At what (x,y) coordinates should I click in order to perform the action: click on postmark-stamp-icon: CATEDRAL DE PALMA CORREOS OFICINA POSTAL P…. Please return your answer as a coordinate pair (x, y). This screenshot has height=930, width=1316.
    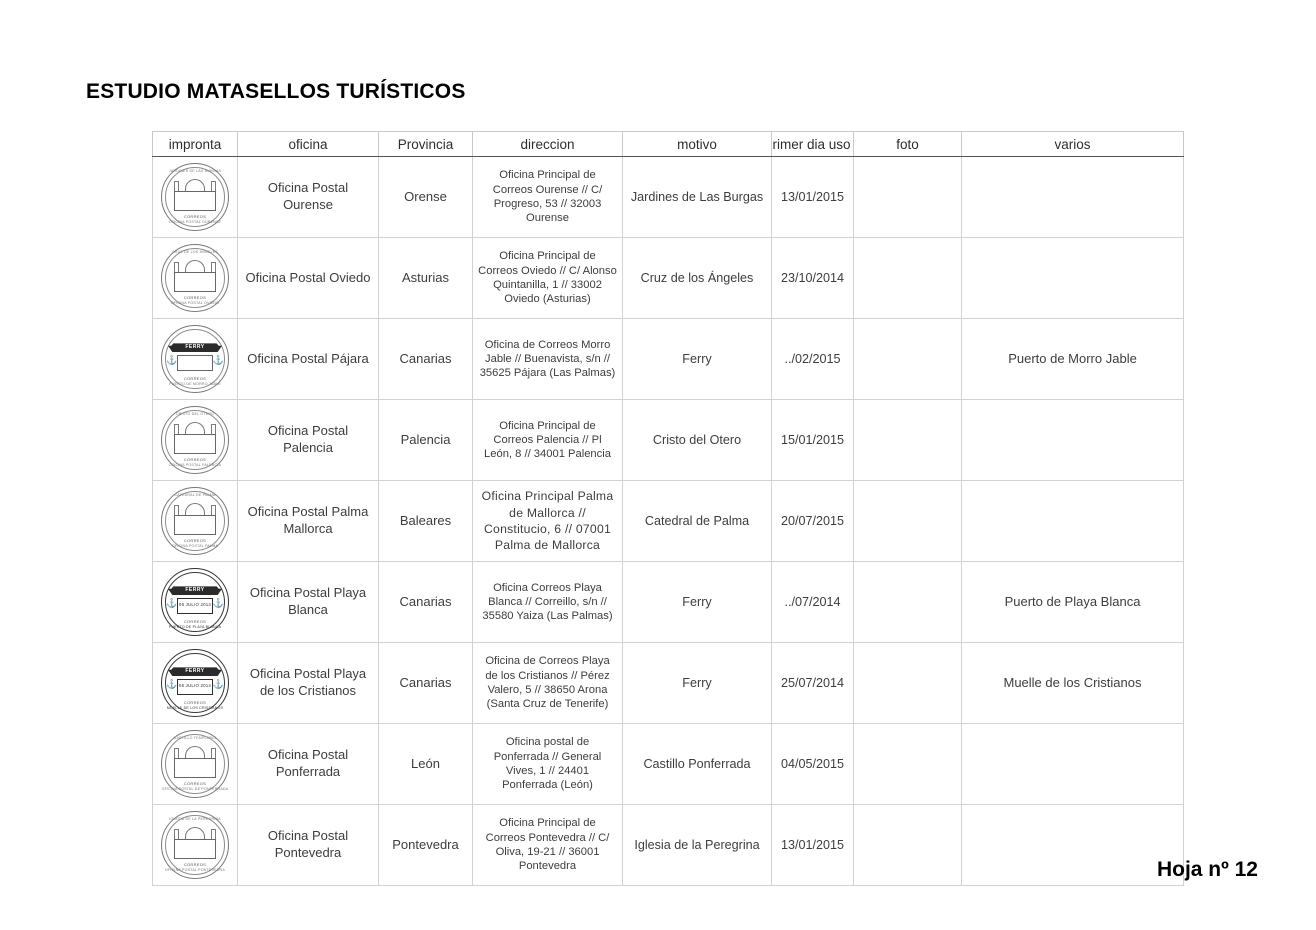
    Looking at the image, I should click on (195, 521).